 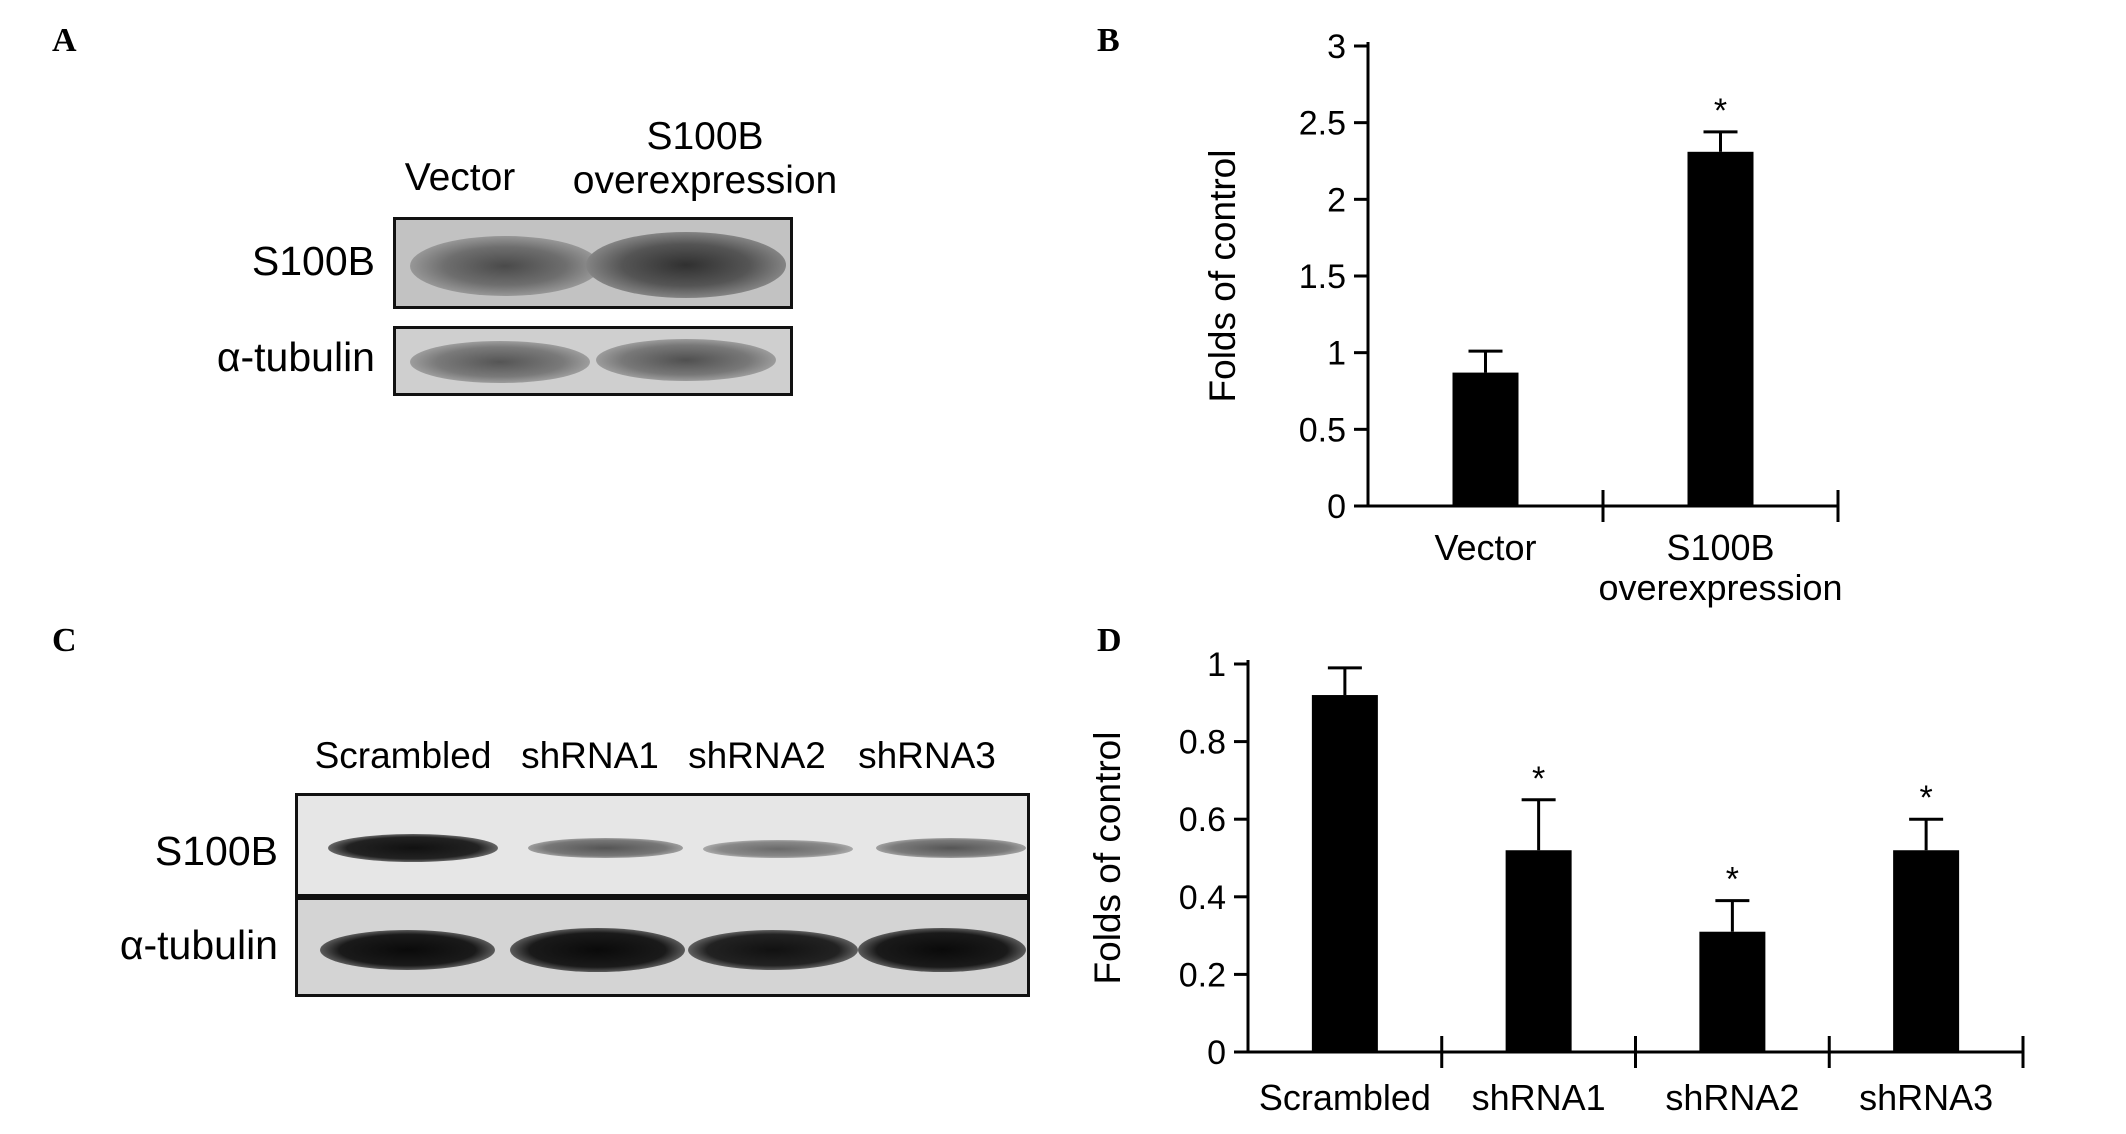 What do you see at coordinates (1720, 547) in the screenshot?
I see `x-tick-label-s100b-overexpression: S100B` at bounding box center [1720, 547].